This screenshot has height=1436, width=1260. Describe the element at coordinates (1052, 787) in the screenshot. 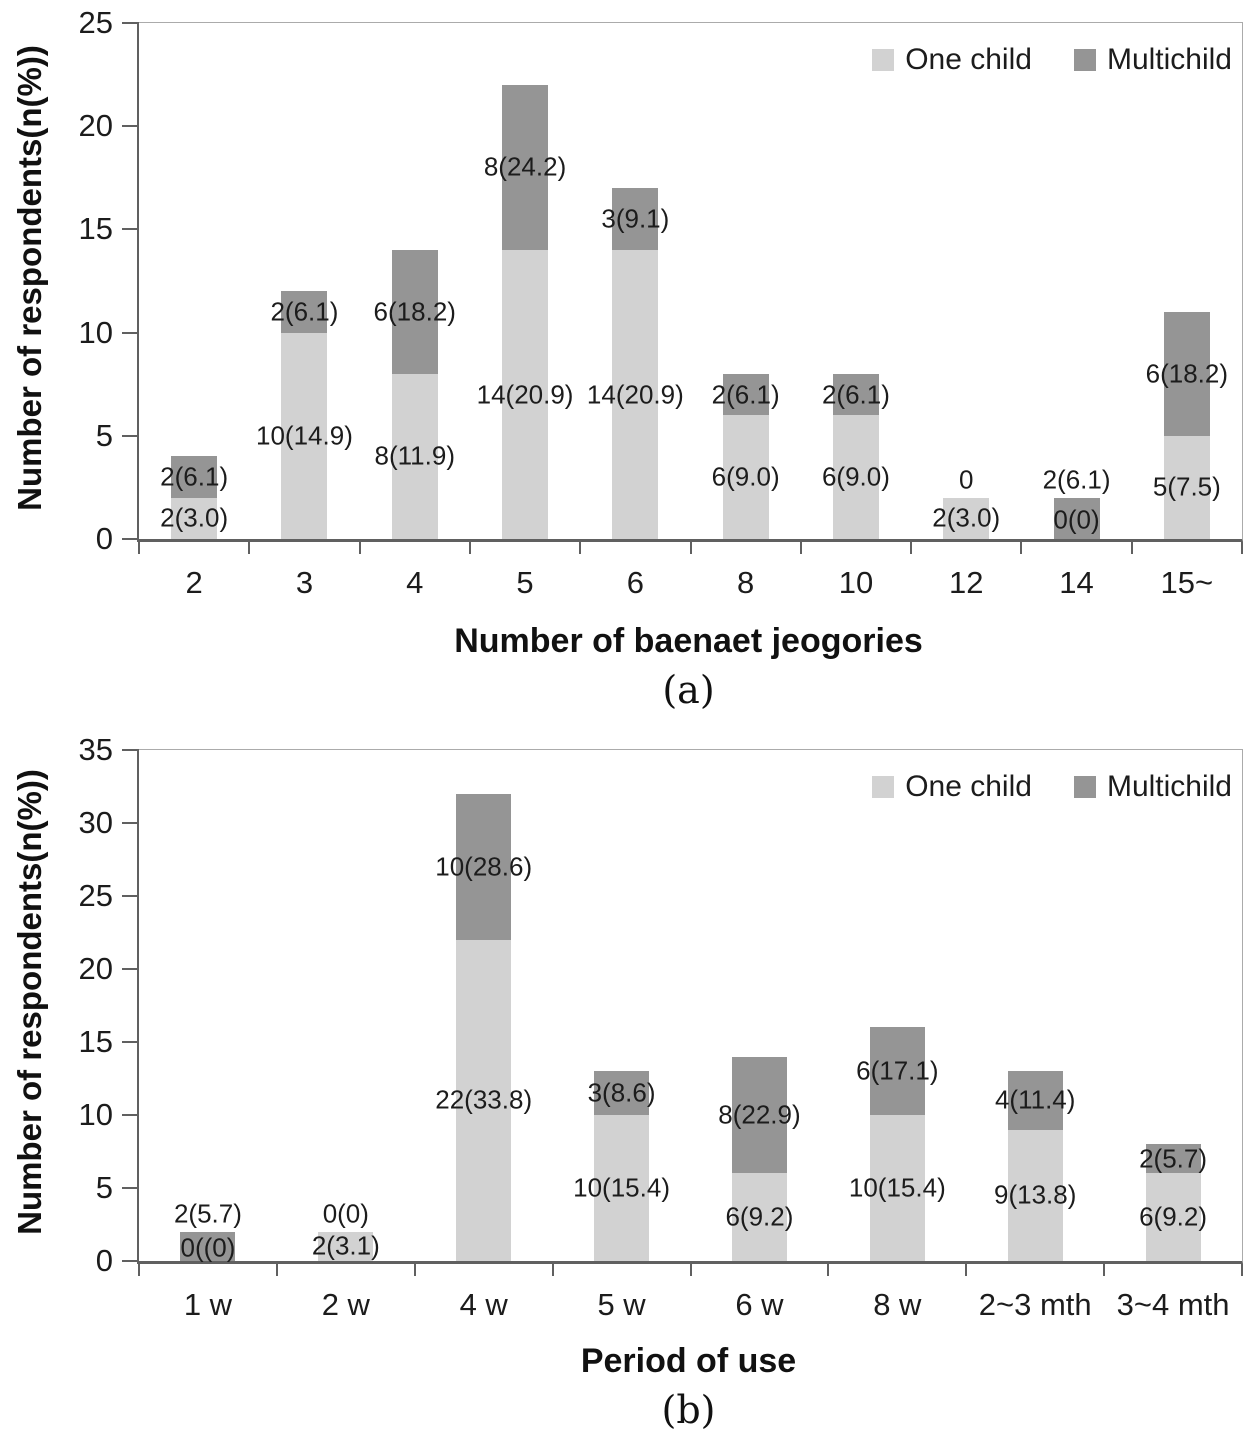

I see `legend: One child Multichild` at that location.